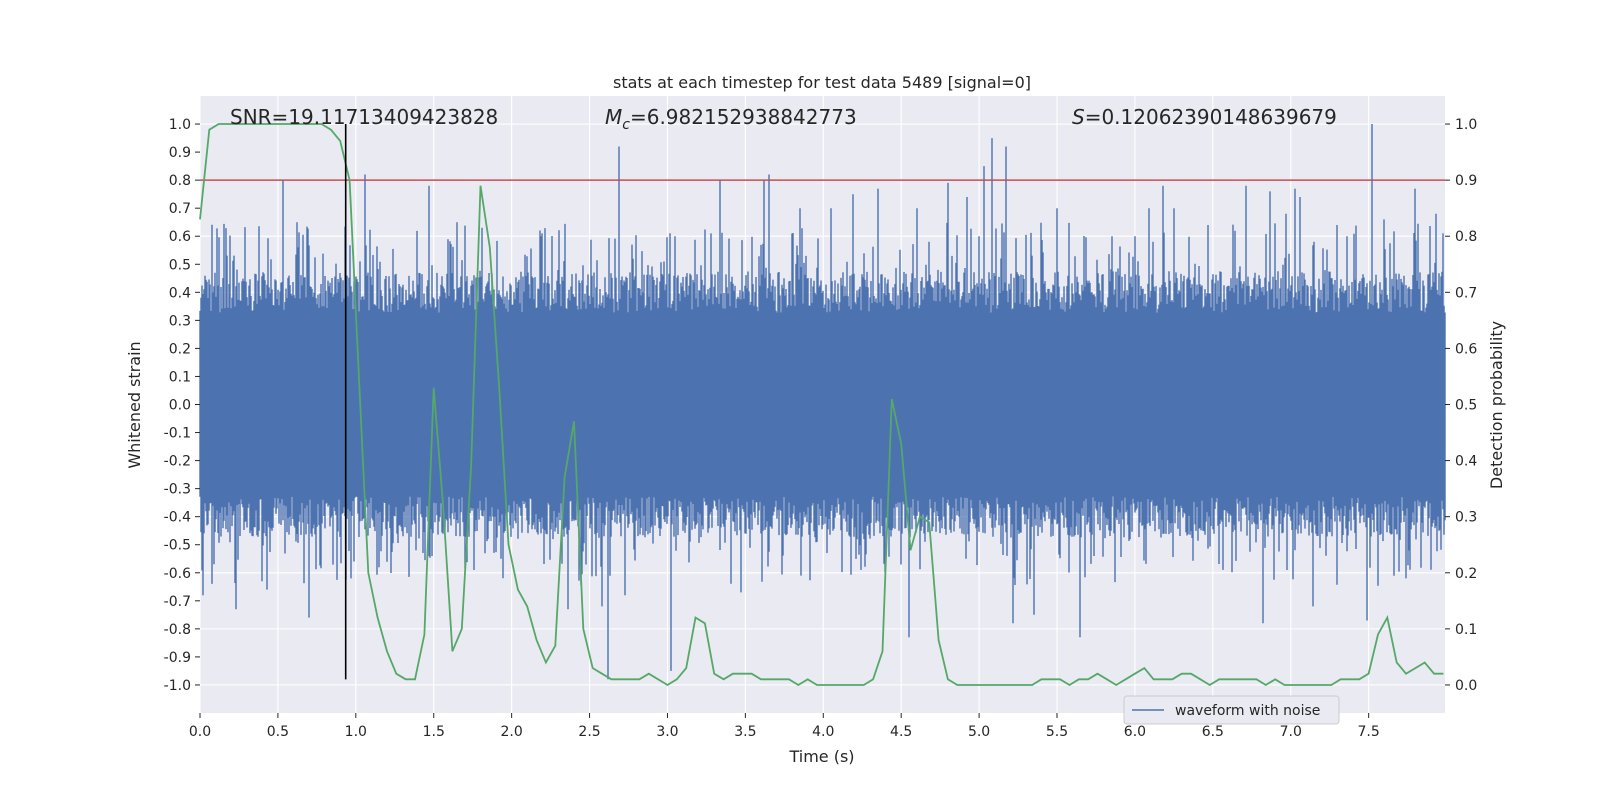 This screenshot has height=800, width=1600. Describe the element at coordinates (177, 546) in the screenshot. I see `y-left-tick-label: -0.5` at that location.